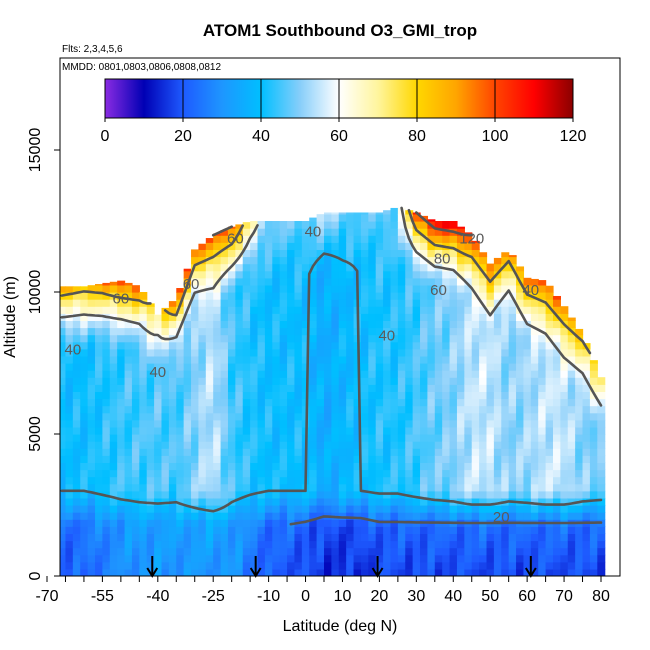 The height and width of the screenshot is (650, 650). What do you see at coordinates (386, 335) in the screenshot?
I see `contour-label: 40` at bounding box center [386, 335].